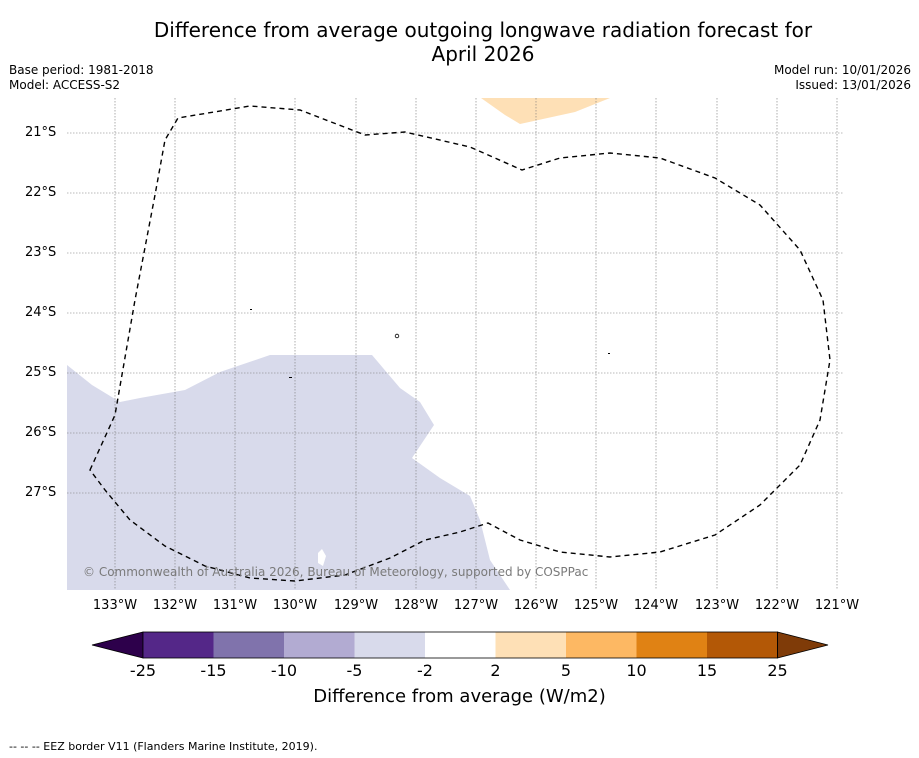  Describe the element at coordinates (213, 670) in the screenshot. I see `colorbar-tick-2: -15` at that location.